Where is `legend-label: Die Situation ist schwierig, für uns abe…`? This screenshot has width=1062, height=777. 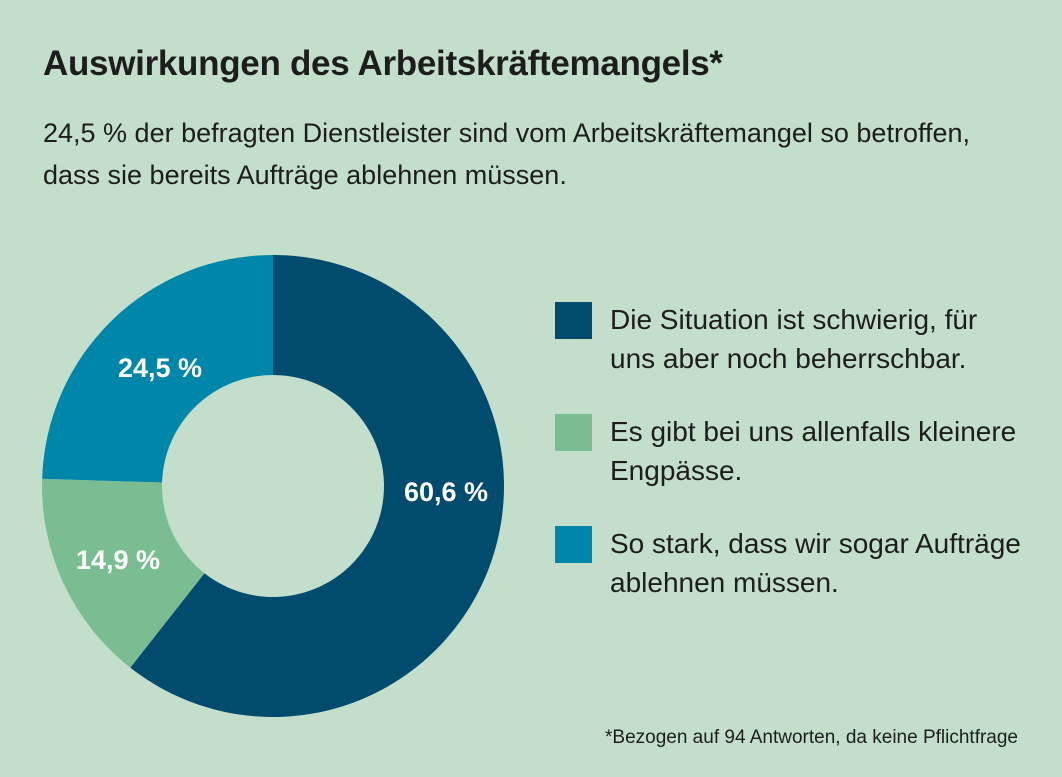
legend-label: Die Situation ist schwierig, für uns abe… is located at coordinates (794, 339).